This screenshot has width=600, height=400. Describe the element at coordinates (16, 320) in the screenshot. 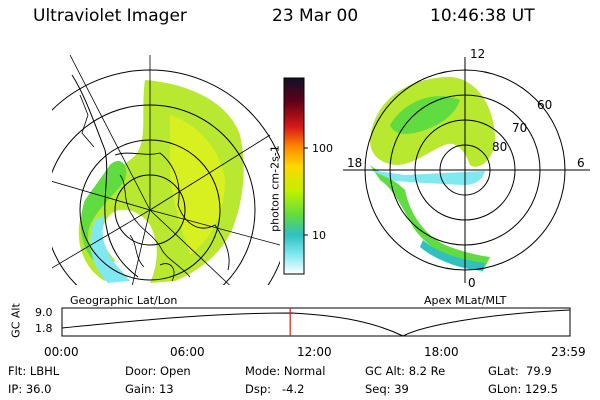

I see `timeline-ylabel: GC Alt` at that location.